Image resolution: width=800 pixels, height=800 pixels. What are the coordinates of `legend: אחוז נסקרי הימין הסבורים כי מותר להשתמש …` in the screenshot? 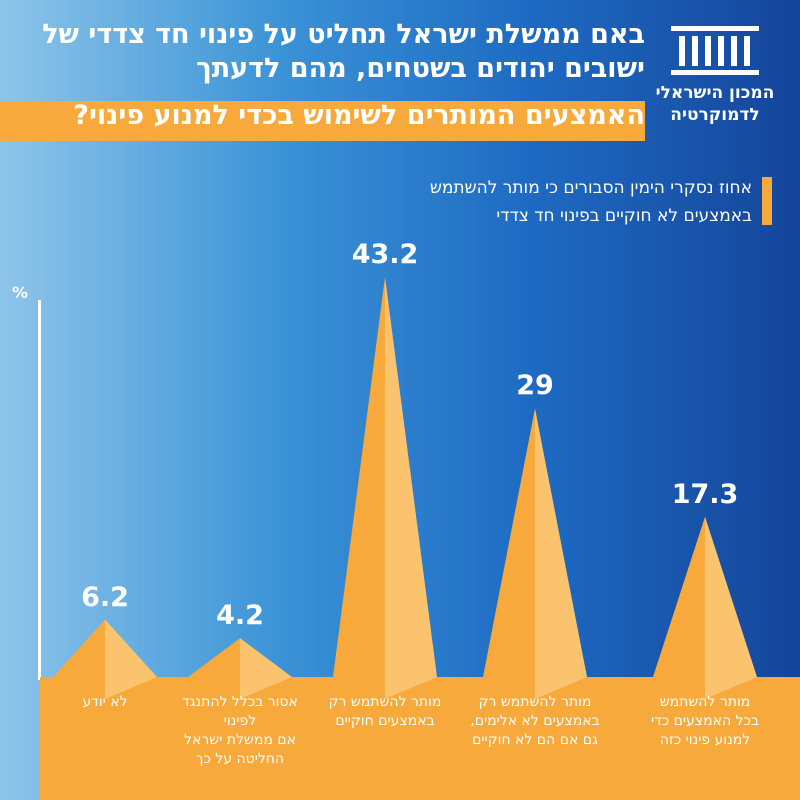 It's located at (601, 202).